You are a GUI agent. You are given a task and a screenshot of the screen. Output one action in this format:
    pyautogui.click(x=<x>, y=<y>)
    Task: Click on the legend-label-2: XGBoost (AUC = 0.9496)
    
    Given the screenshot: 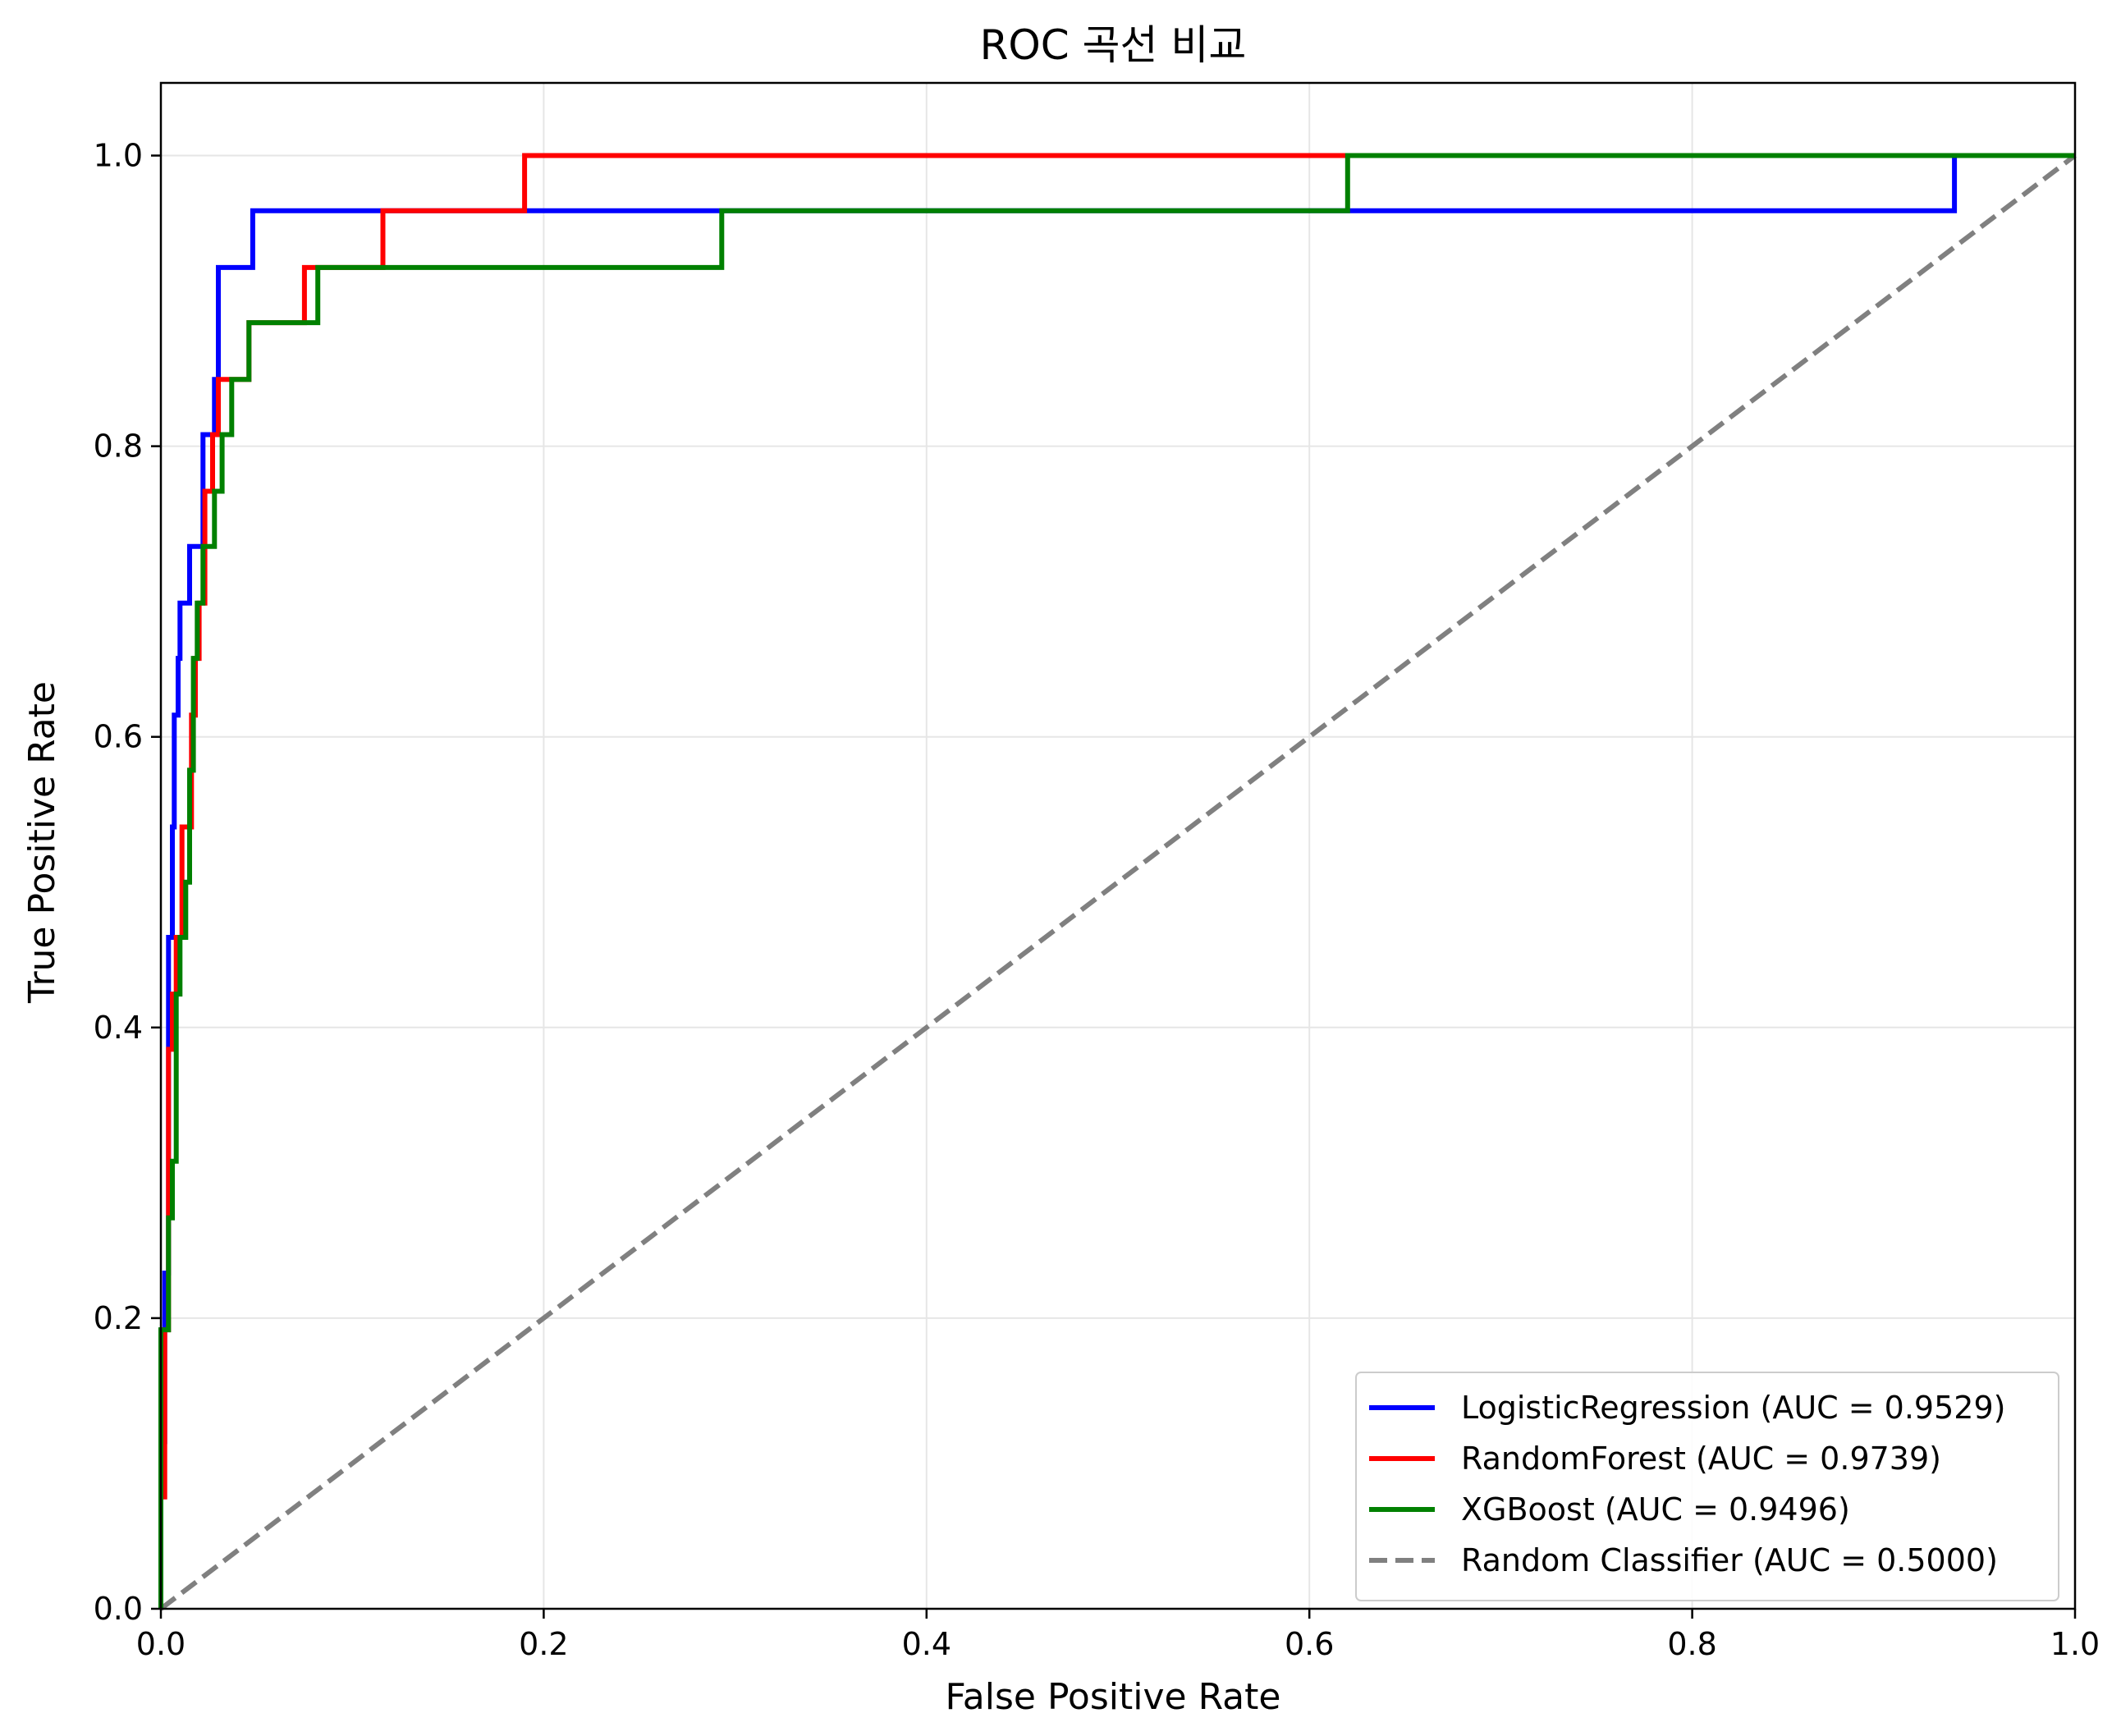 What is the action you would take?
    pyautogui.click(x=1655, y=1509)
    